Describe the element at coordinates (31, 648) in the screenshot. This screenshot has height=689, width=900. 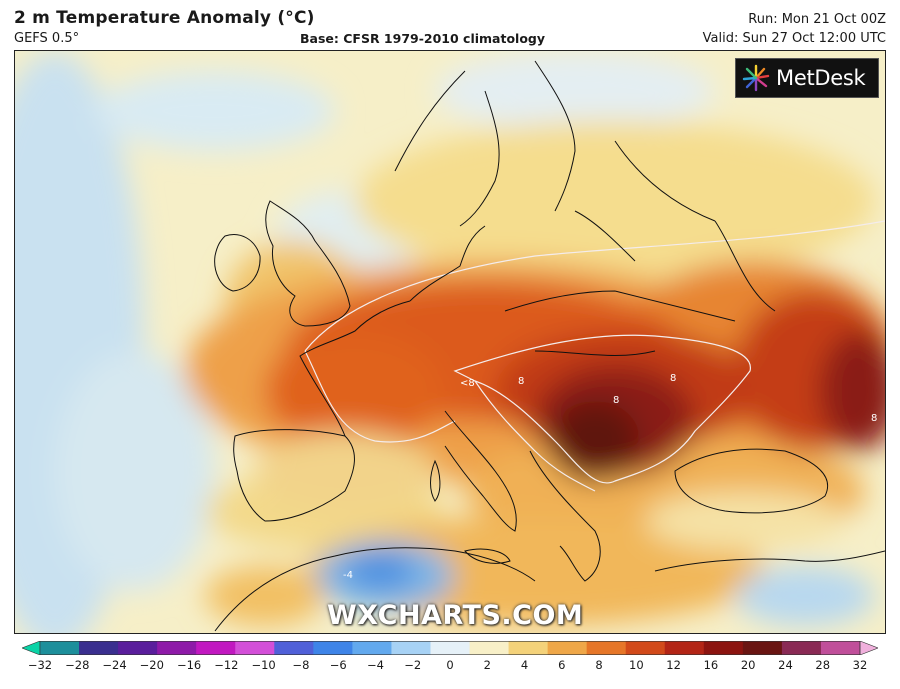
I see `colorbar-min-arrow` at that location.